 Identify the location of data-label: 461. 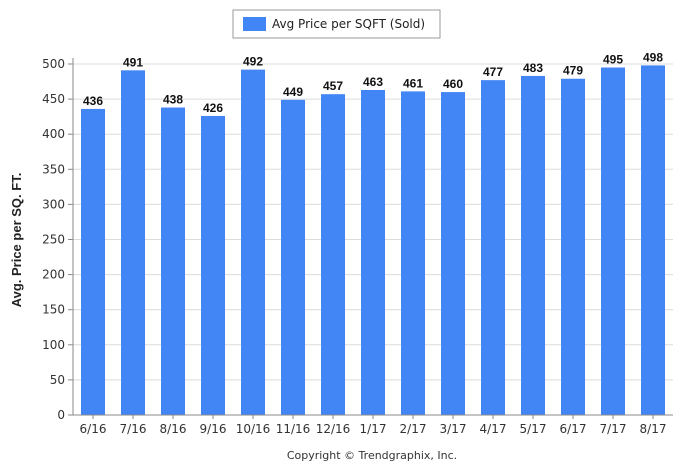
(413, 83).